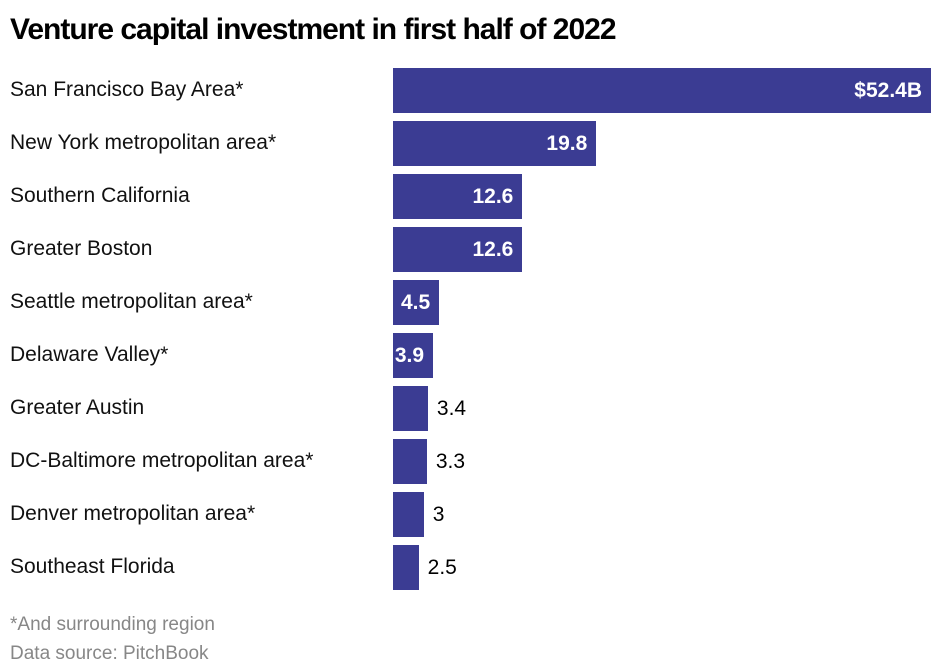 The height and width of the screenshot is (668, 936). I want to click on chart-row: New York metropolitan area* 19.8, so click(470, 143).